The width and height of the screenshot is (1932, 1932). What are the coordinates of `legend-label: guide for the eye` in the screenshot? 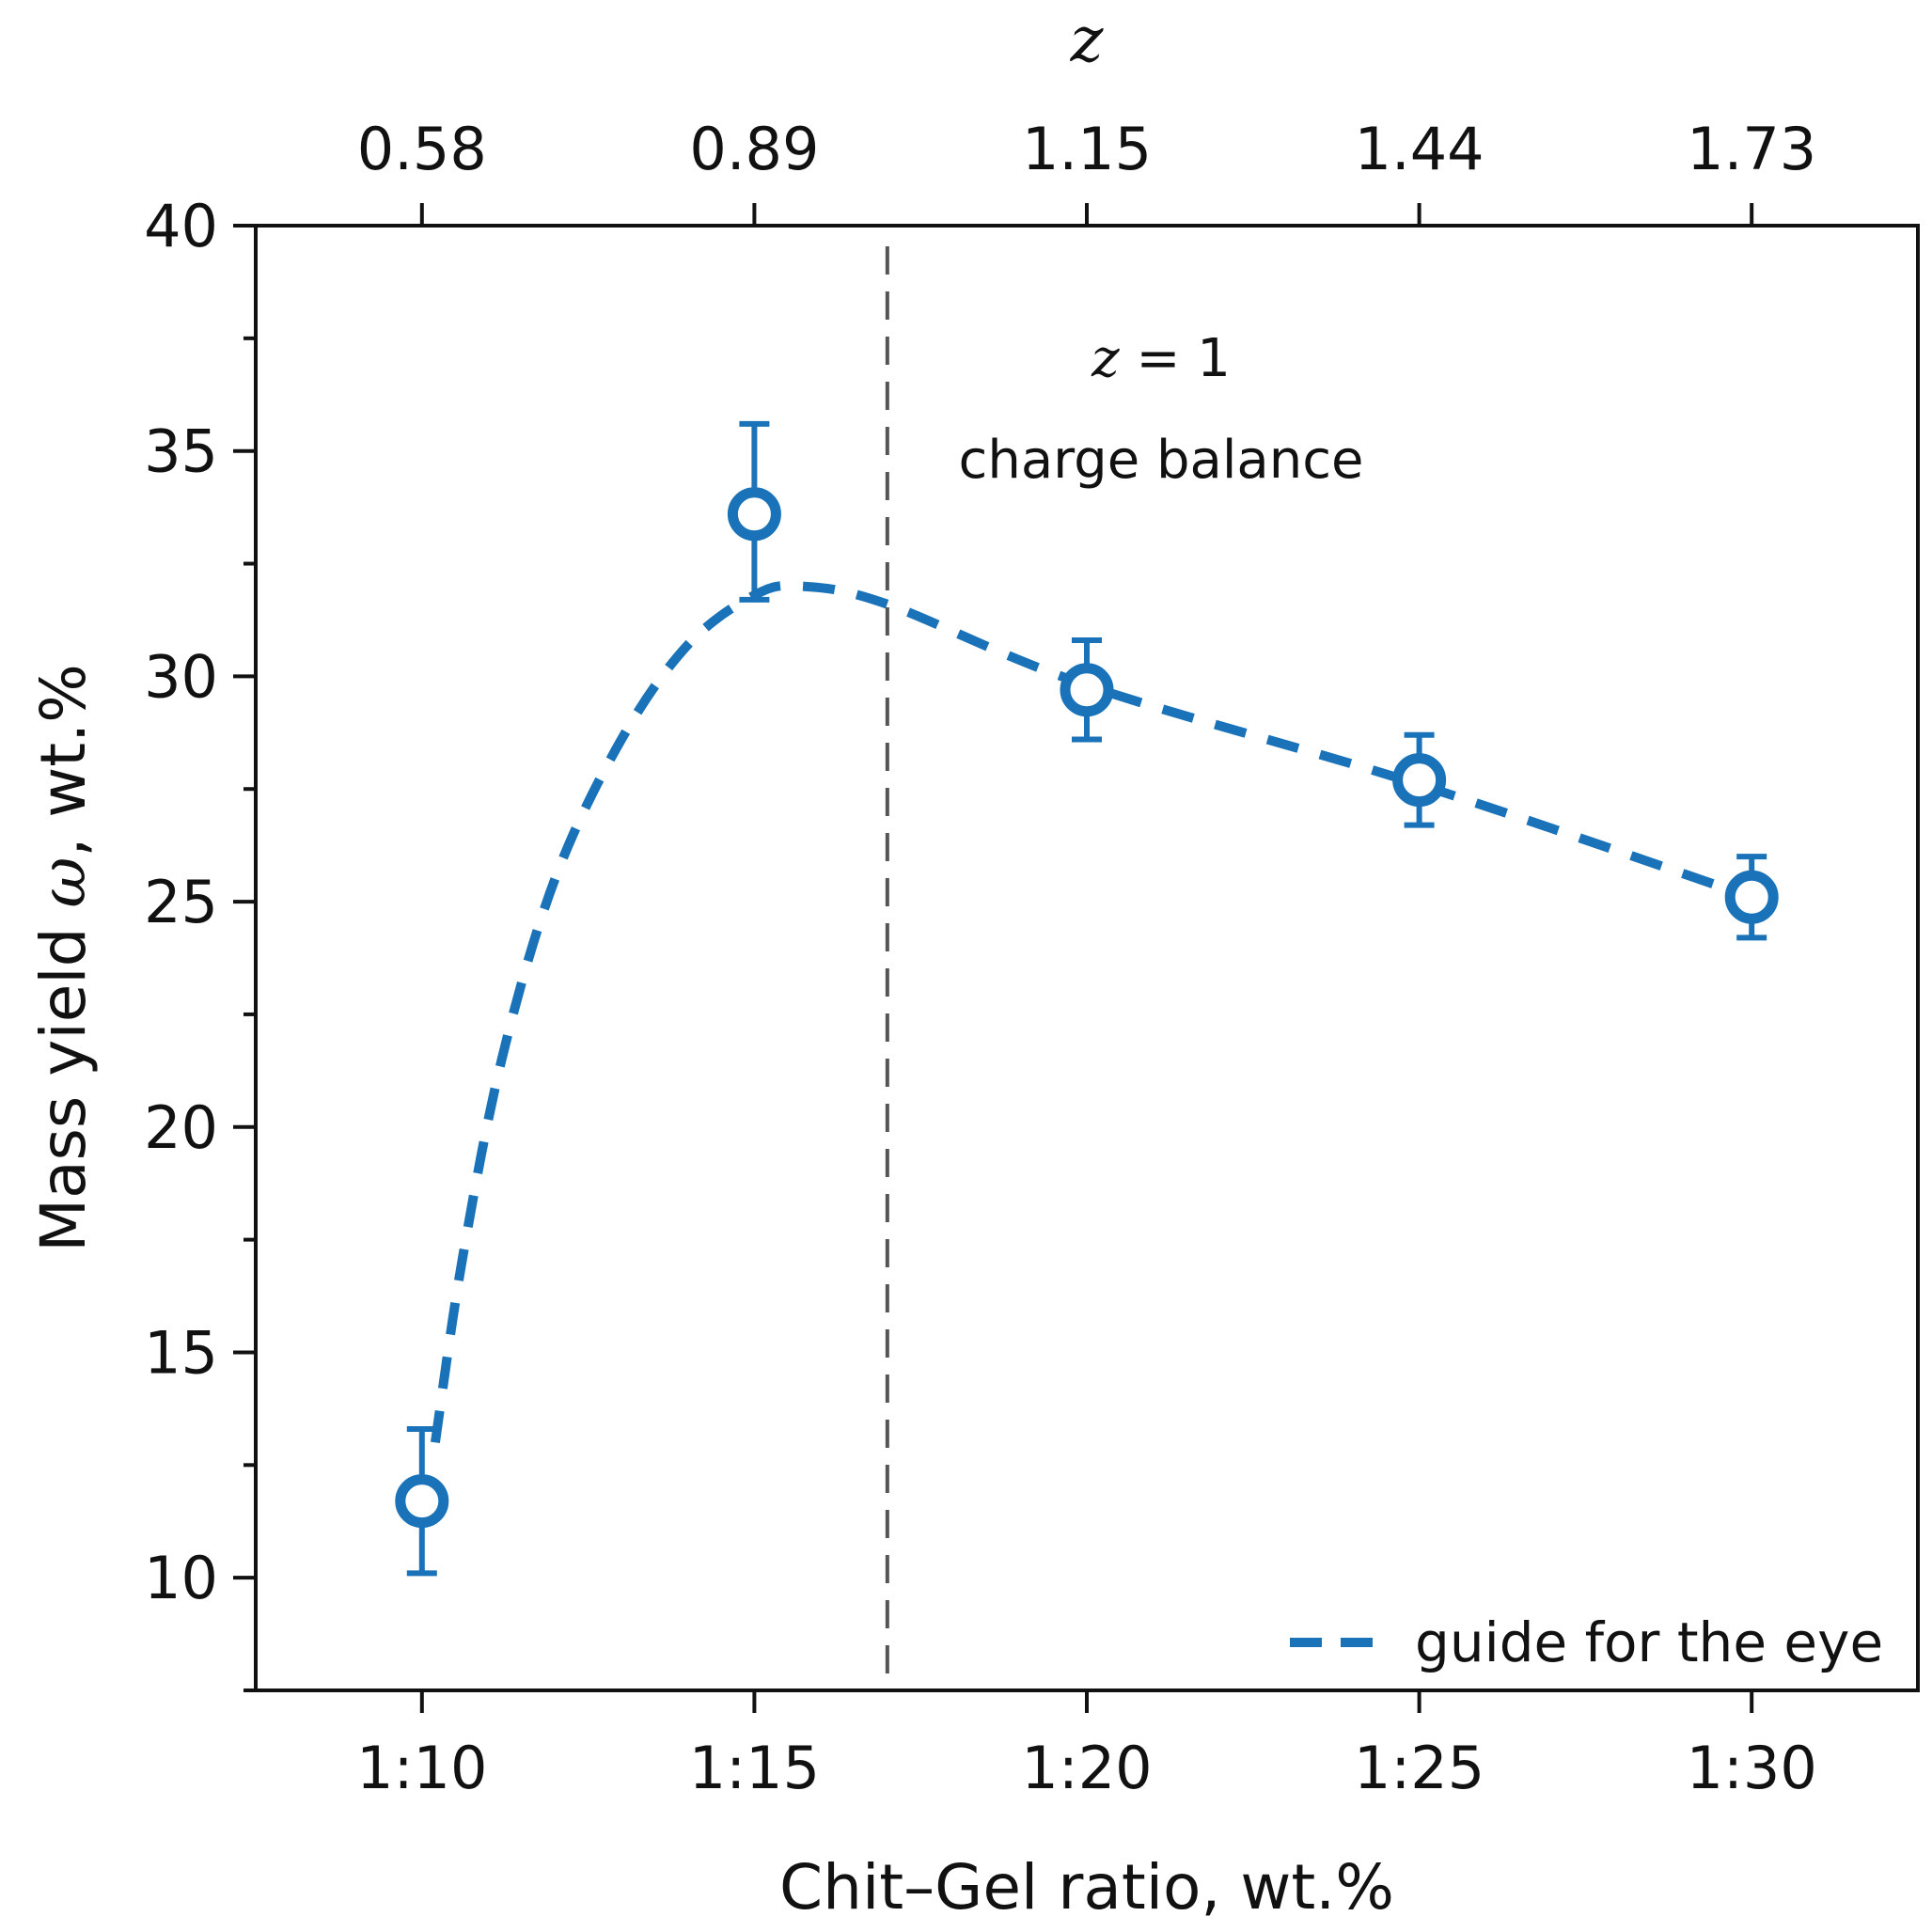 It's located at (1649, 1642).